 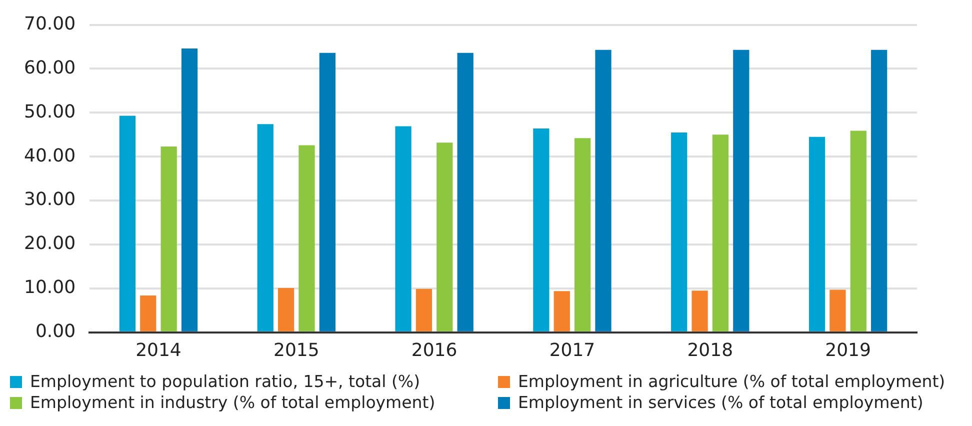 I want to click on y-tick-label: 30.00, so click(x=50, y=199).